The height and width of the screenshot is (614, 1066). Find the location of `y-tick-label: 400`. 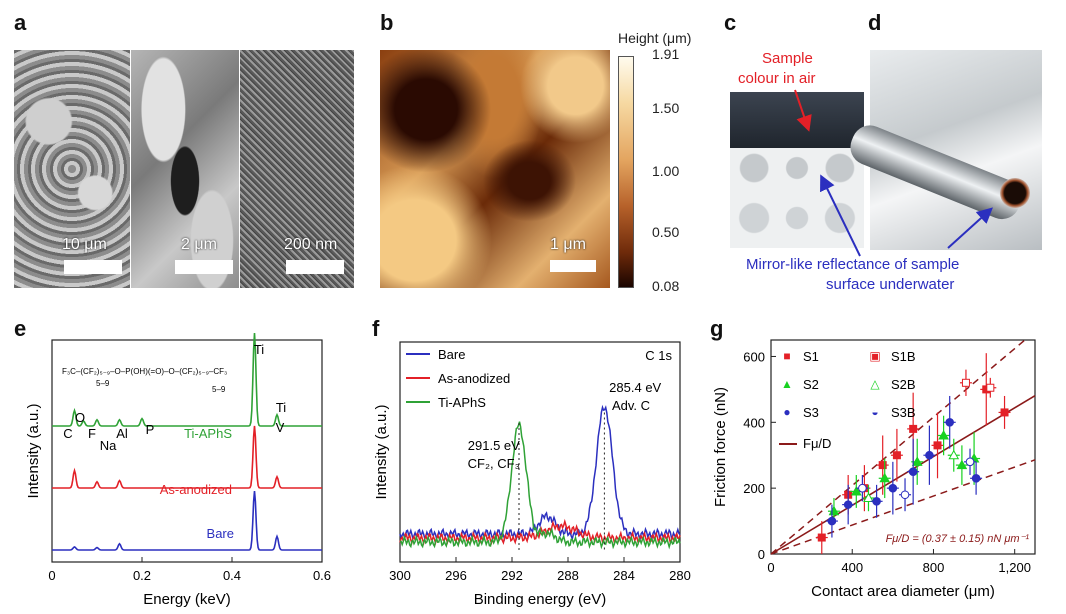

y-tick-label: 400 is located at coordinates (754, 422).